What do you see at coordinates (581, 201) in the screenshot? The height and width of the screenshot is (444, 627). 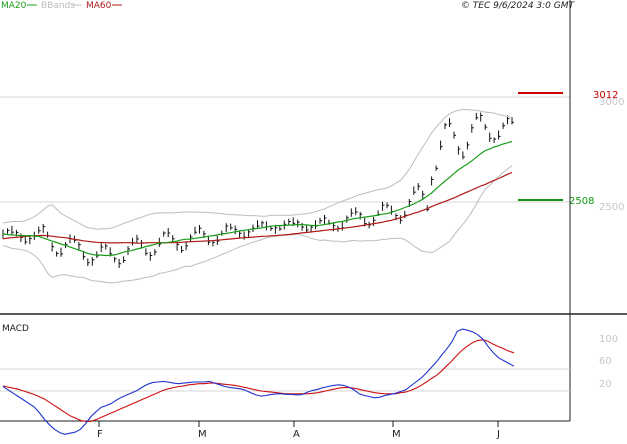 I see `support-marker-label: 2508` at bounding box center [581, 201].